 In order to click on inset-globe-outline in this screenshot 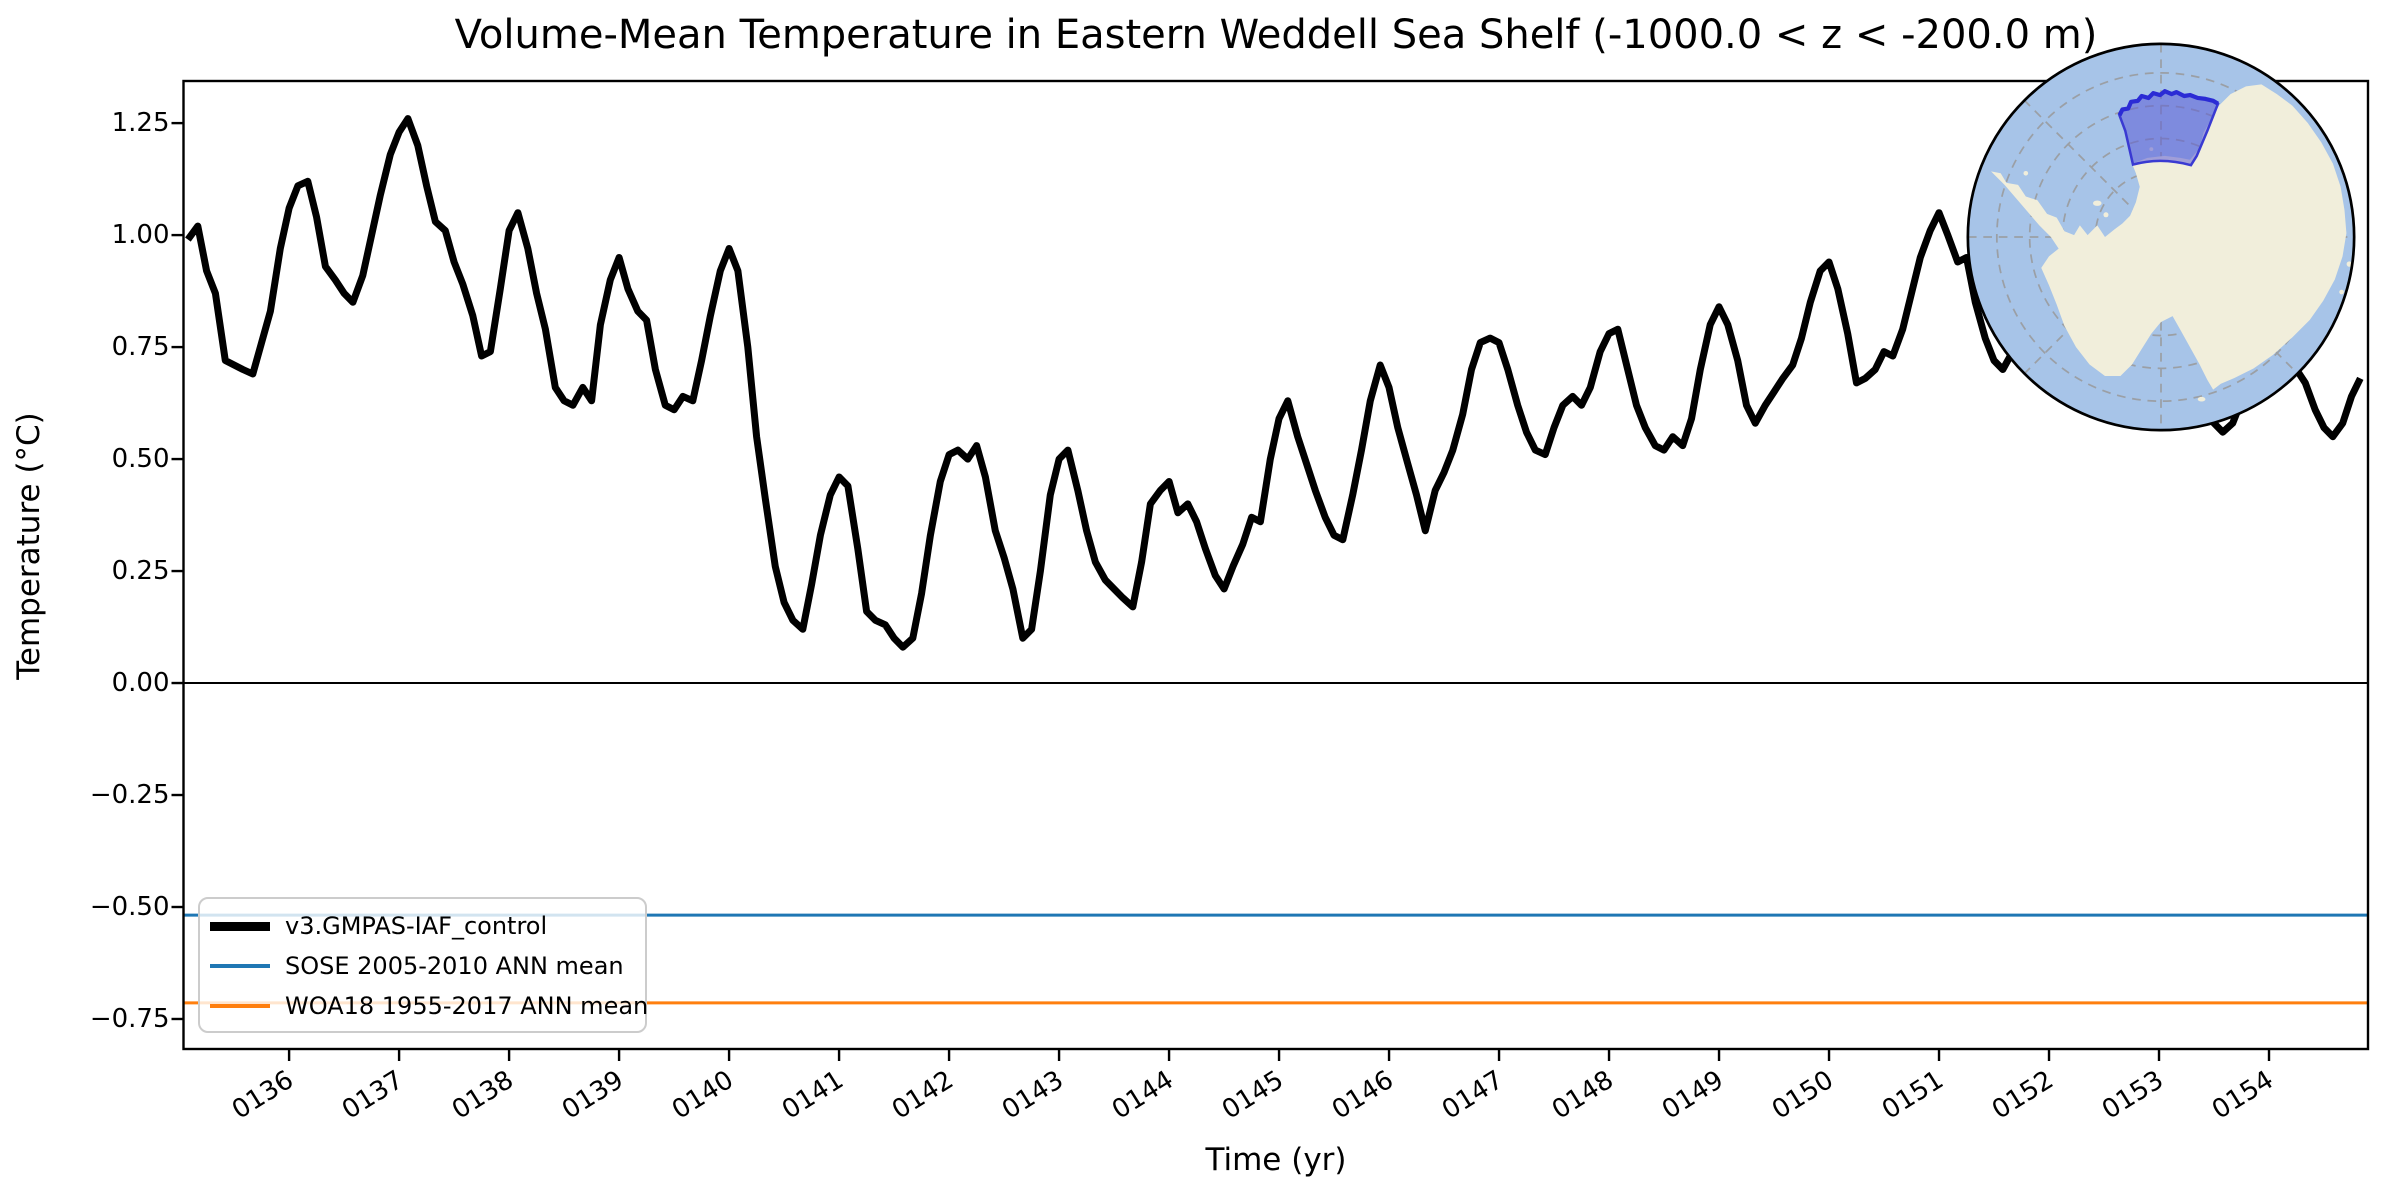, I will do `click(2161, 237)`.